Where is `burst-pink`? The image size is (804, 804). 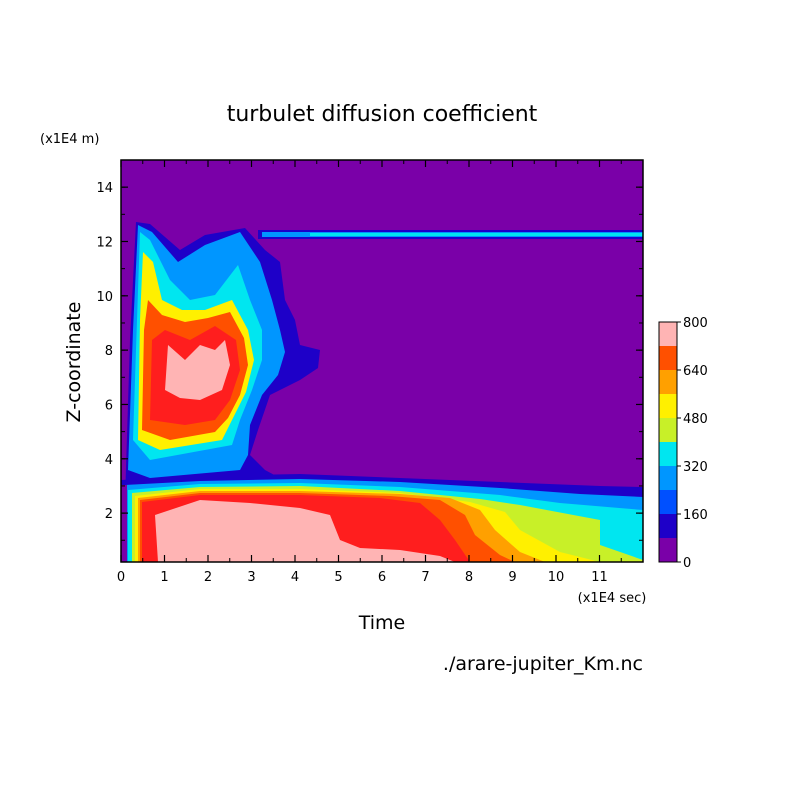
burst-pink is located at coordinates (197, 370).